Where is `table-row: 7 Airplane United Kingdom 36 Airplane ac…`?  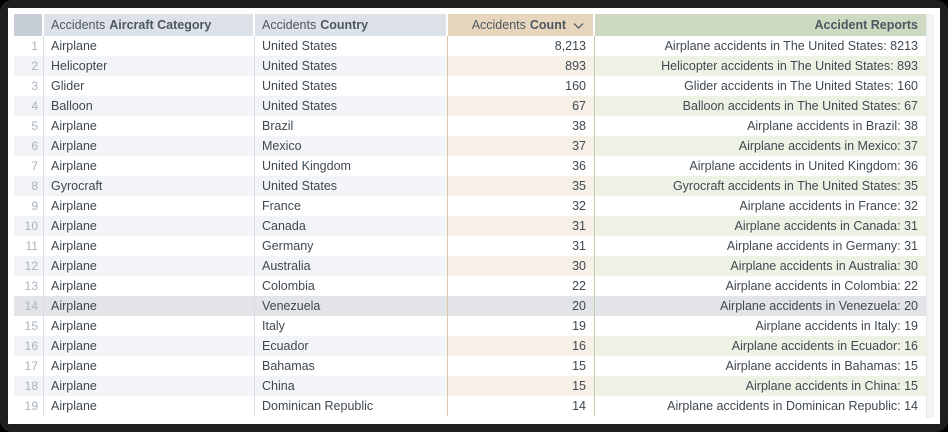 table-row: 7 Airplane United Kingdom 36 Airplane ac… is located at coordinates (470, 166).